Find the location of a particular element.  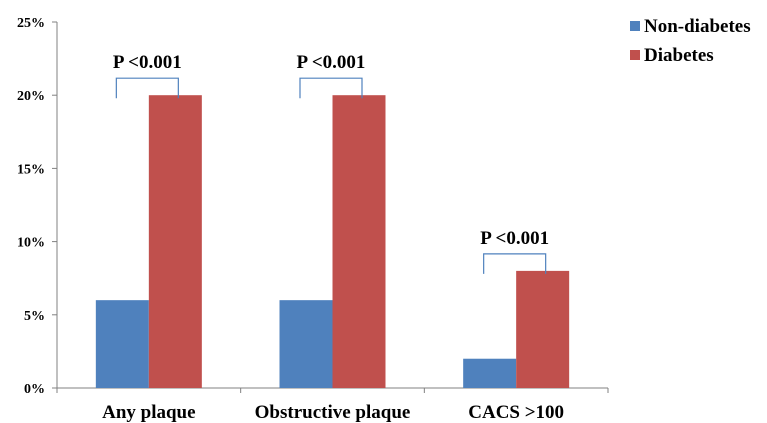

y-tick-label: 20% is located at coordinates (31, 96).